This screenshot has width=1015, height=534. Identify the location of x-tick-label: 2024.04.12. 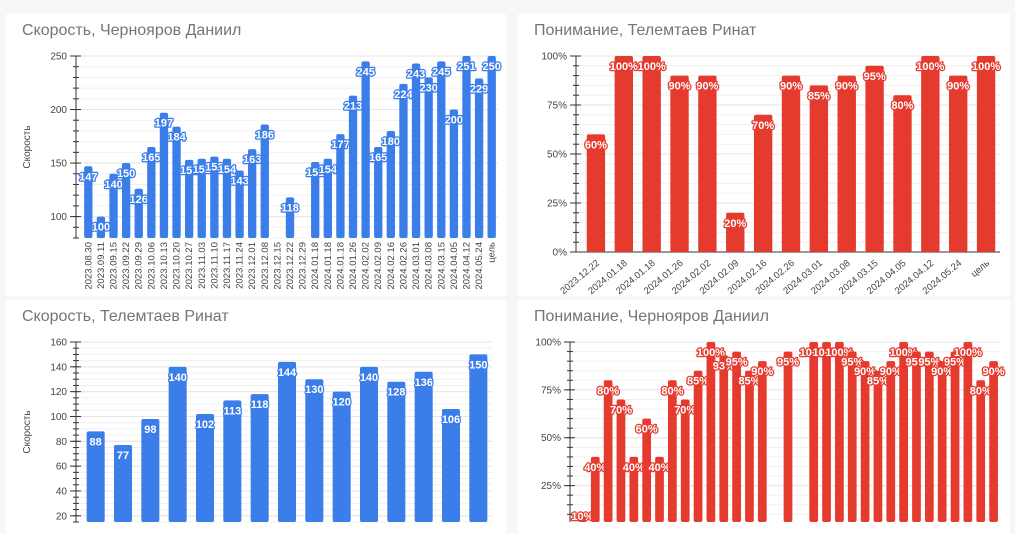
(466, 266).